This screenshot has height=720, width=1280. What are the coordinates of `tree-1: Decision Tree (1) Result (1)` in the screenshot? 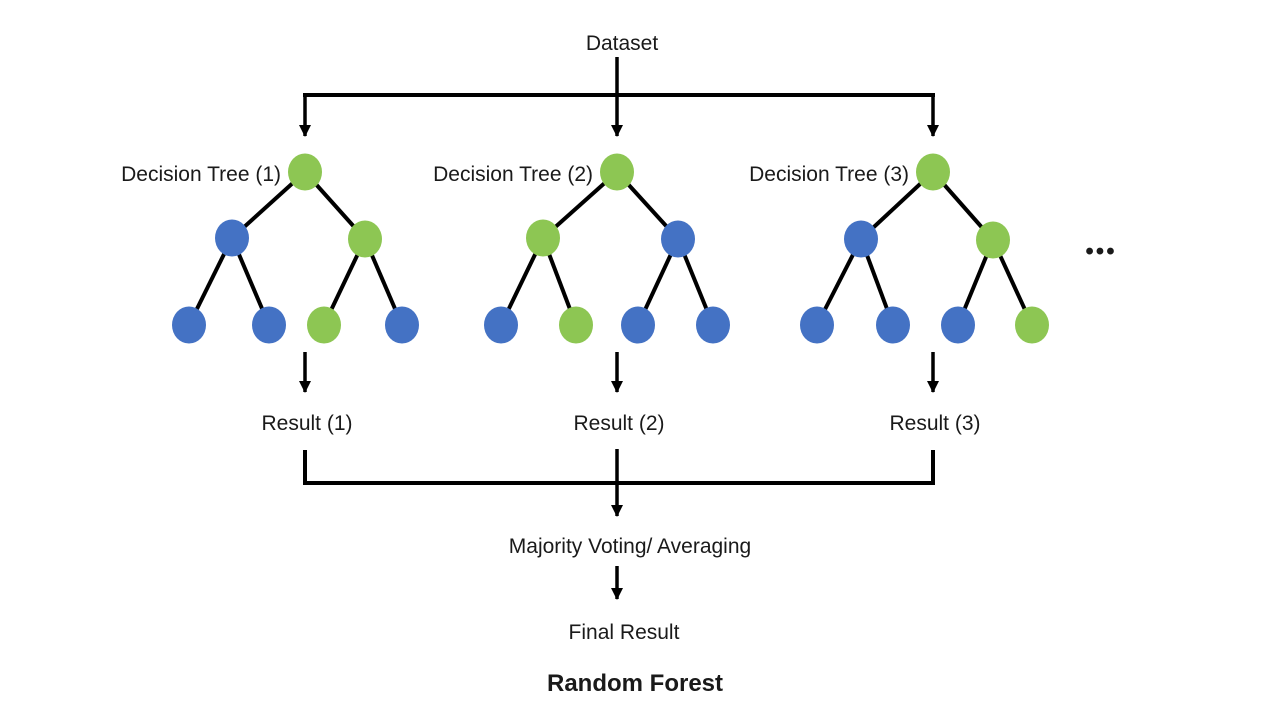 It's located at (270, 264).